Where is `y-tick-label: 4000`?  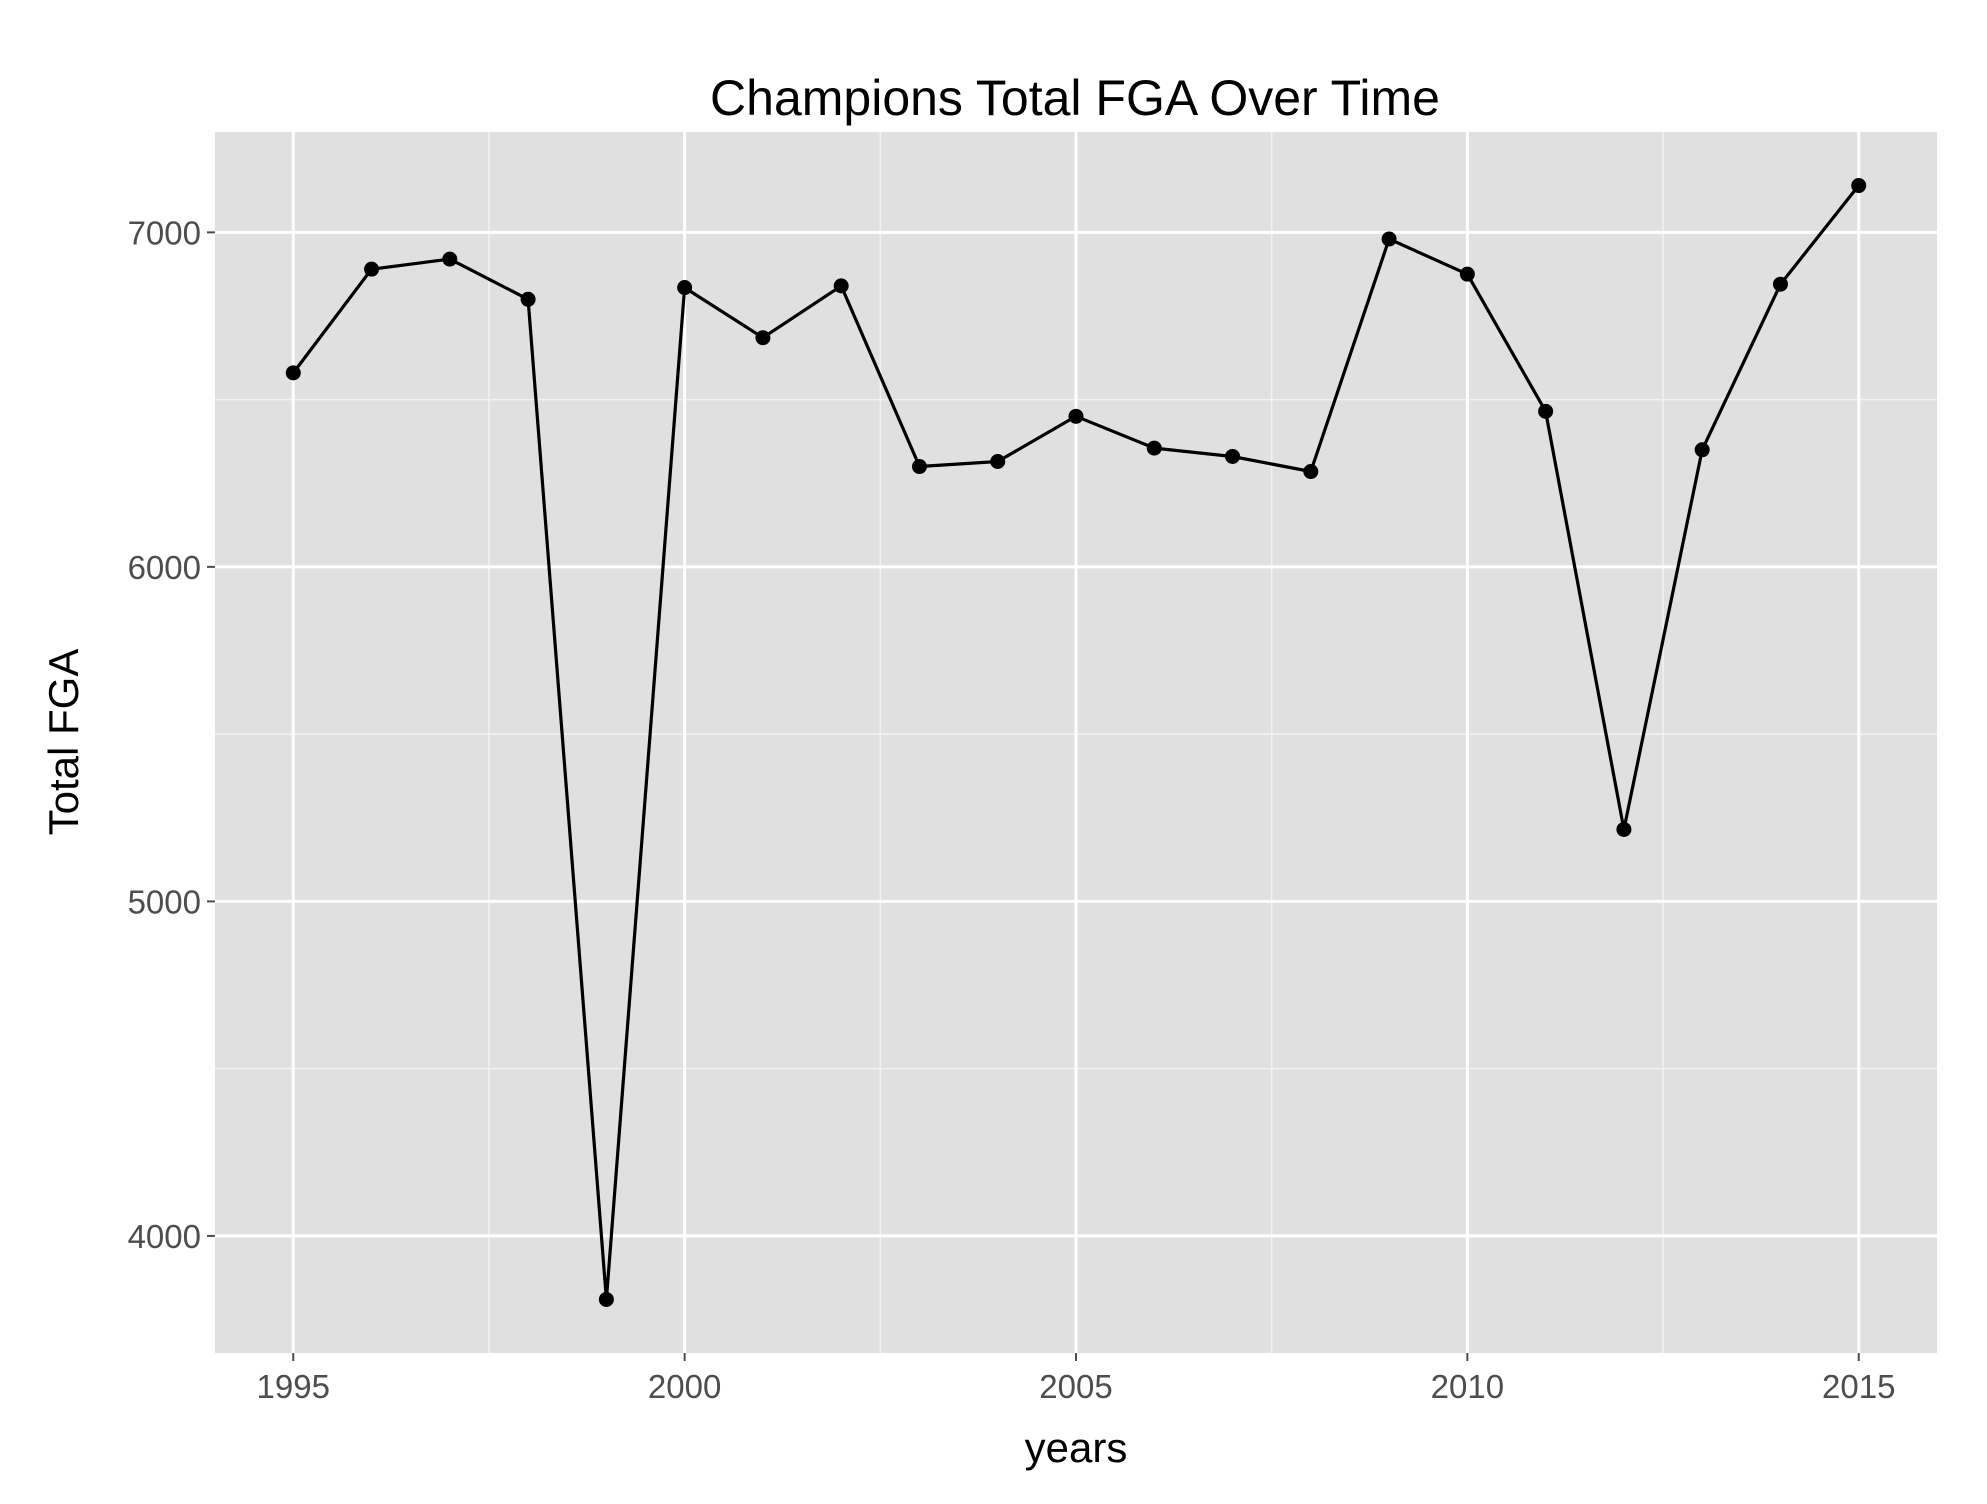 y-tick-label: 4000 is located at coordinates (164, 1236).